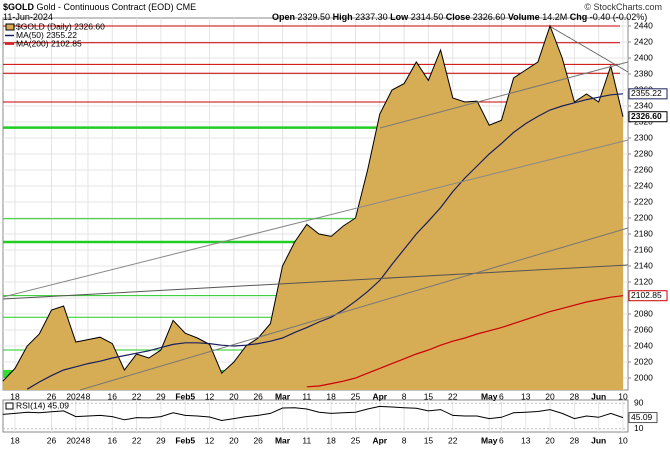 The height and width of the screenshot is (451, 670). Describe the element at coordinates (116, 7) in the screenshot. I see `description: Gold - Continuous Contract (EOD) CME` at that location.